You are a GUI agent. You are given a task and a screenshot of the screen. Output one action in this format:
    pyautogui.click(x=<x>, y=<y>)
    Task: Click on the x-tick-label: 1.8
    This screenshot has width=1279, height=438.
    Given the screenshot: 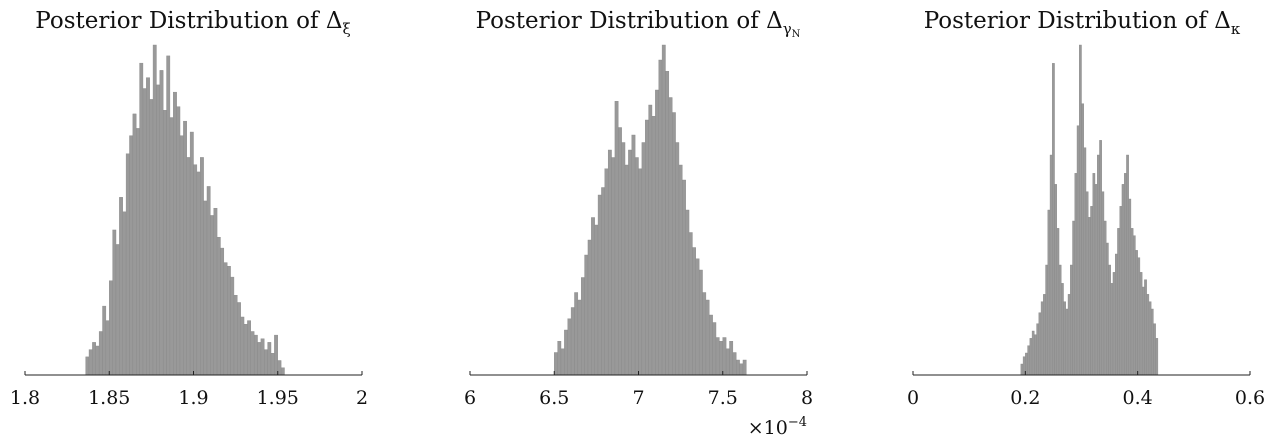 What is the action you would take?
    pyautogui.click(x=25, y=398)
    